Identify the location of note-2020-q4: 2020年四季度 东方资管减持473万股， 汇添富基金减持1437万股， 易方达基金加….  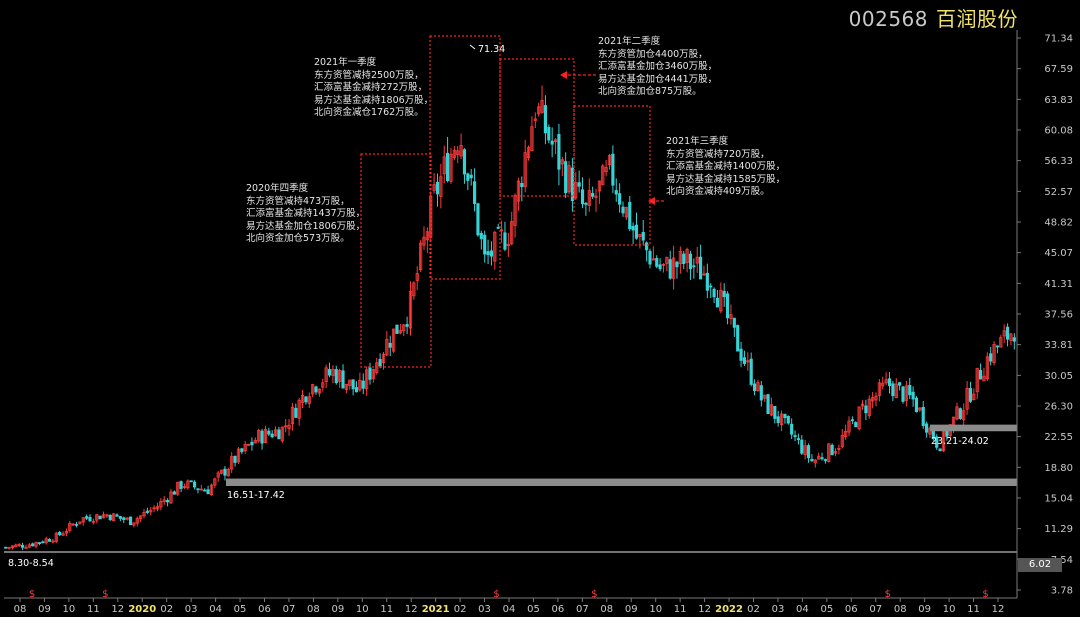
(305, 214).